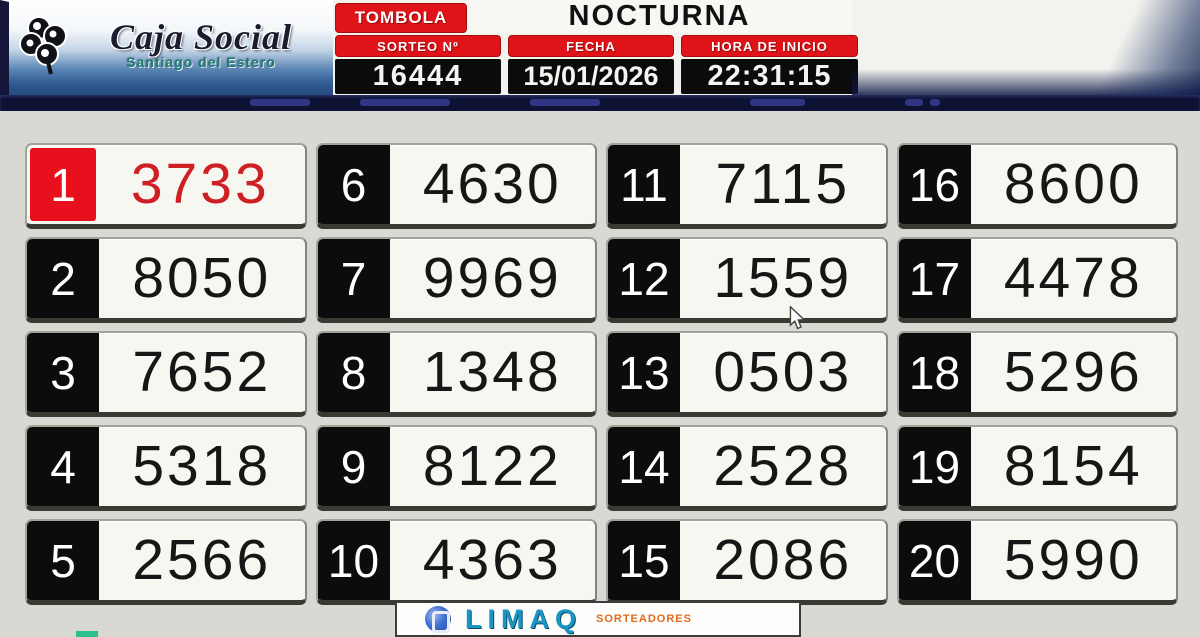 The height and width of the screenshot is (637, 1200). I want to click on result-cell: 12 1559, so click(747, 280).